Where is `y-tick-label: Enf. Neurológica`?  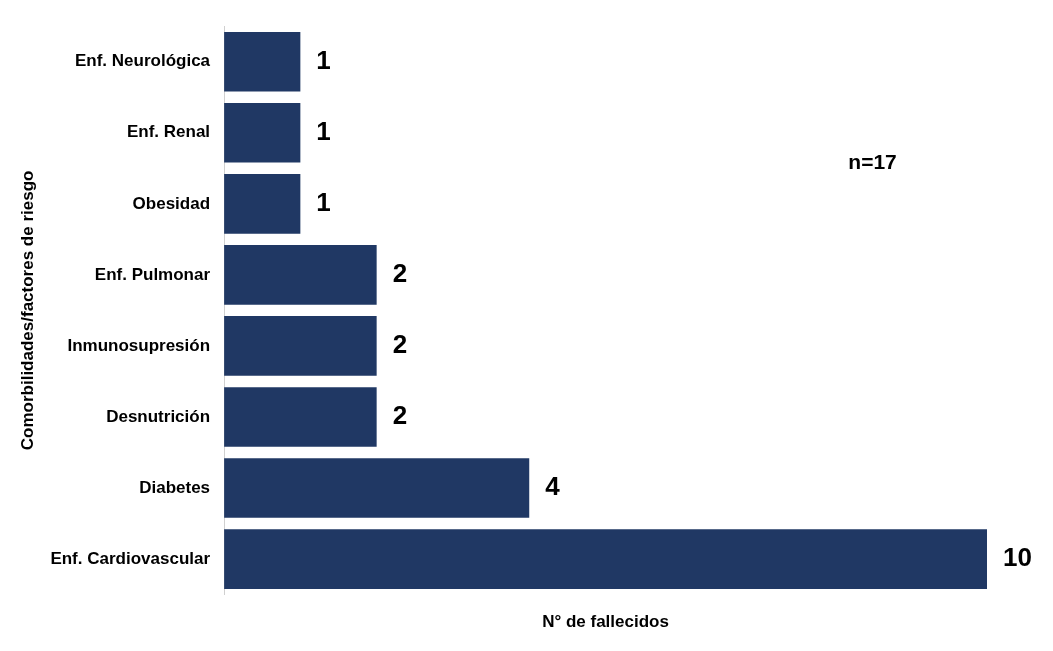
y-tick-label: Enf. Neurológica is located at coordinates (142, 61).